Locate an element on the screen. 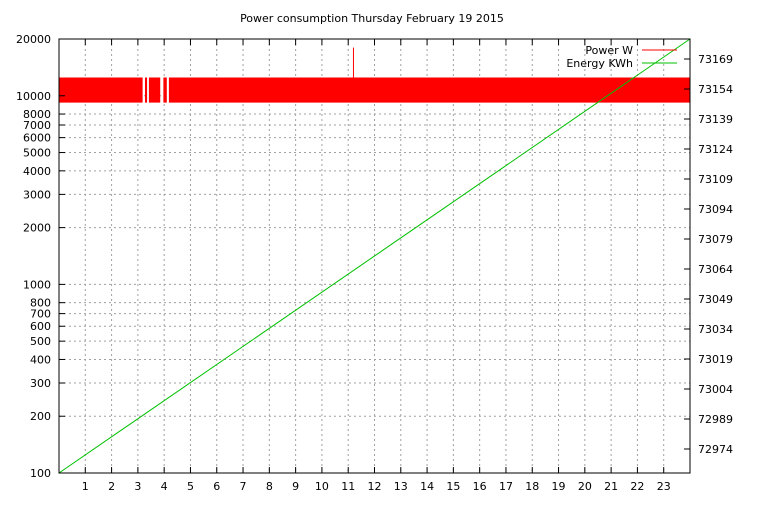 The height and width of the screenshot is (505, 768). x-tick-label: 6 is located at coordinates (216, 486).